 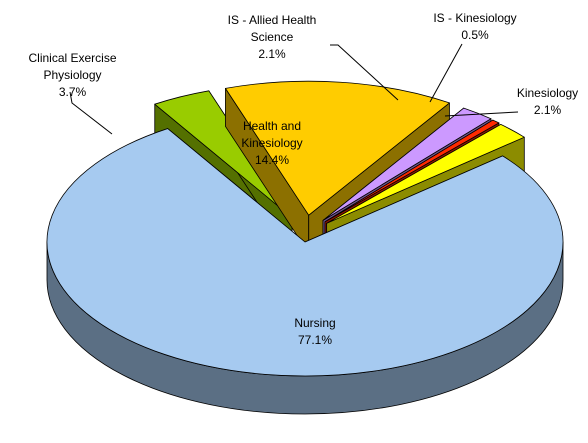 I want to click on slice-label: Kinesiology 2.1%, so click(x=546, y=102).